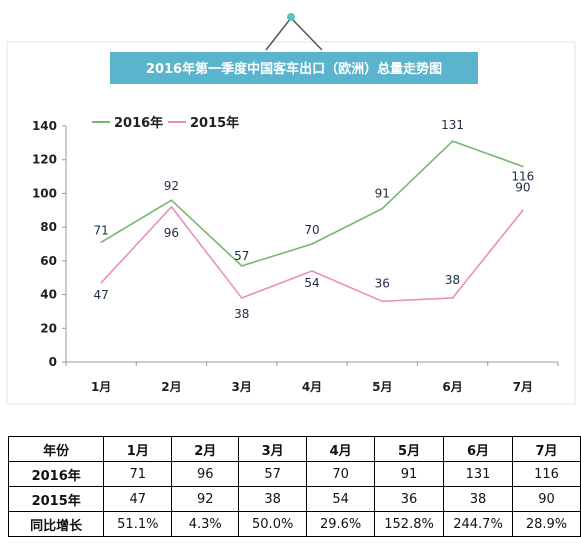  What do you see at coordinates (101, 295) in the screenshot?
I see `data-label: 47` at bounding box center [101, 295].